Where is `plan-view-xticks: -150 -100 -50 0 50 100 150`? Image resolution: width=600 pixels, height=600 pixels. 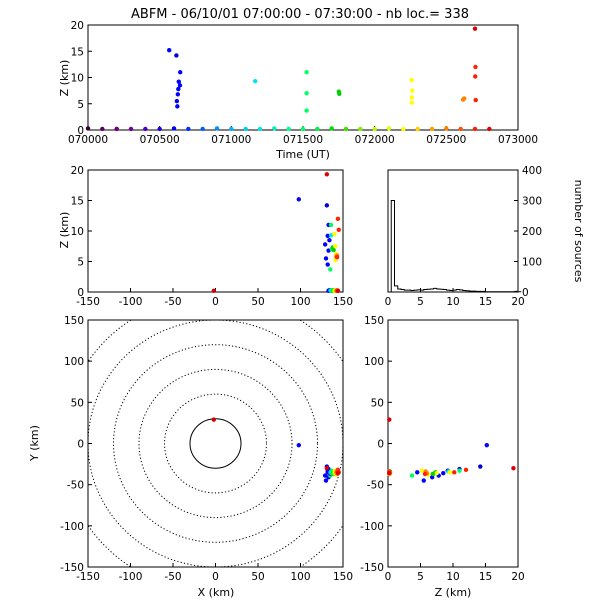
plan-view-xticks: -150 -100 -50 0 50 100 150 is located at coordinates (214, 573).